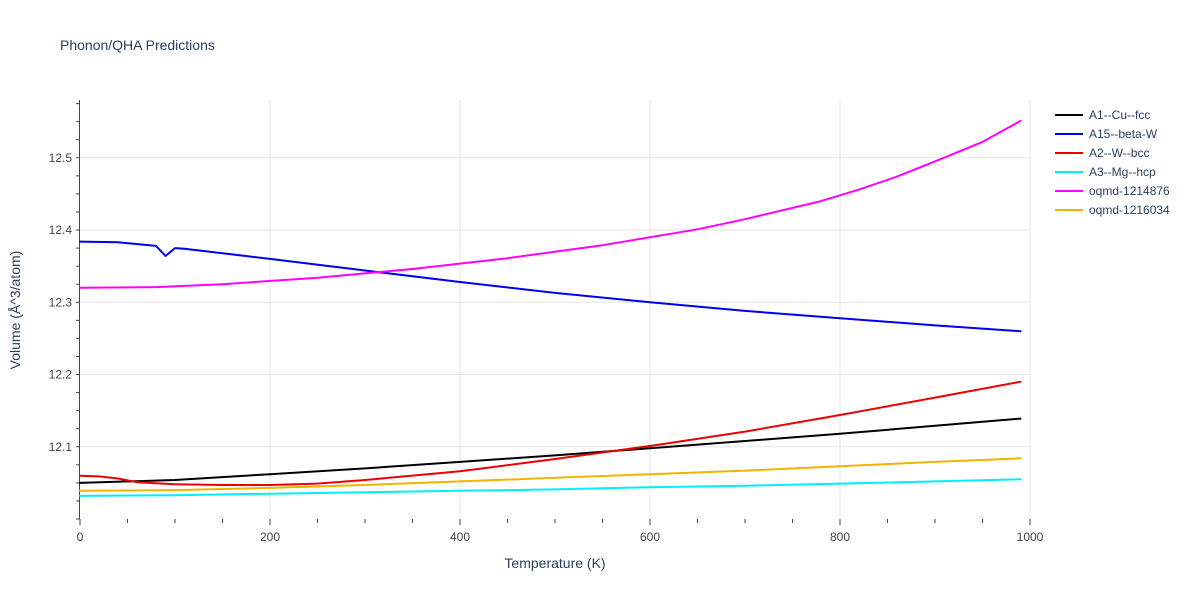 The height and width of the screenshot is (600, 1200). What do you see at coordinates (550, 286) in the screenshot?
I see `series-line-A15--beta-W` at bounding box center [550, 286].